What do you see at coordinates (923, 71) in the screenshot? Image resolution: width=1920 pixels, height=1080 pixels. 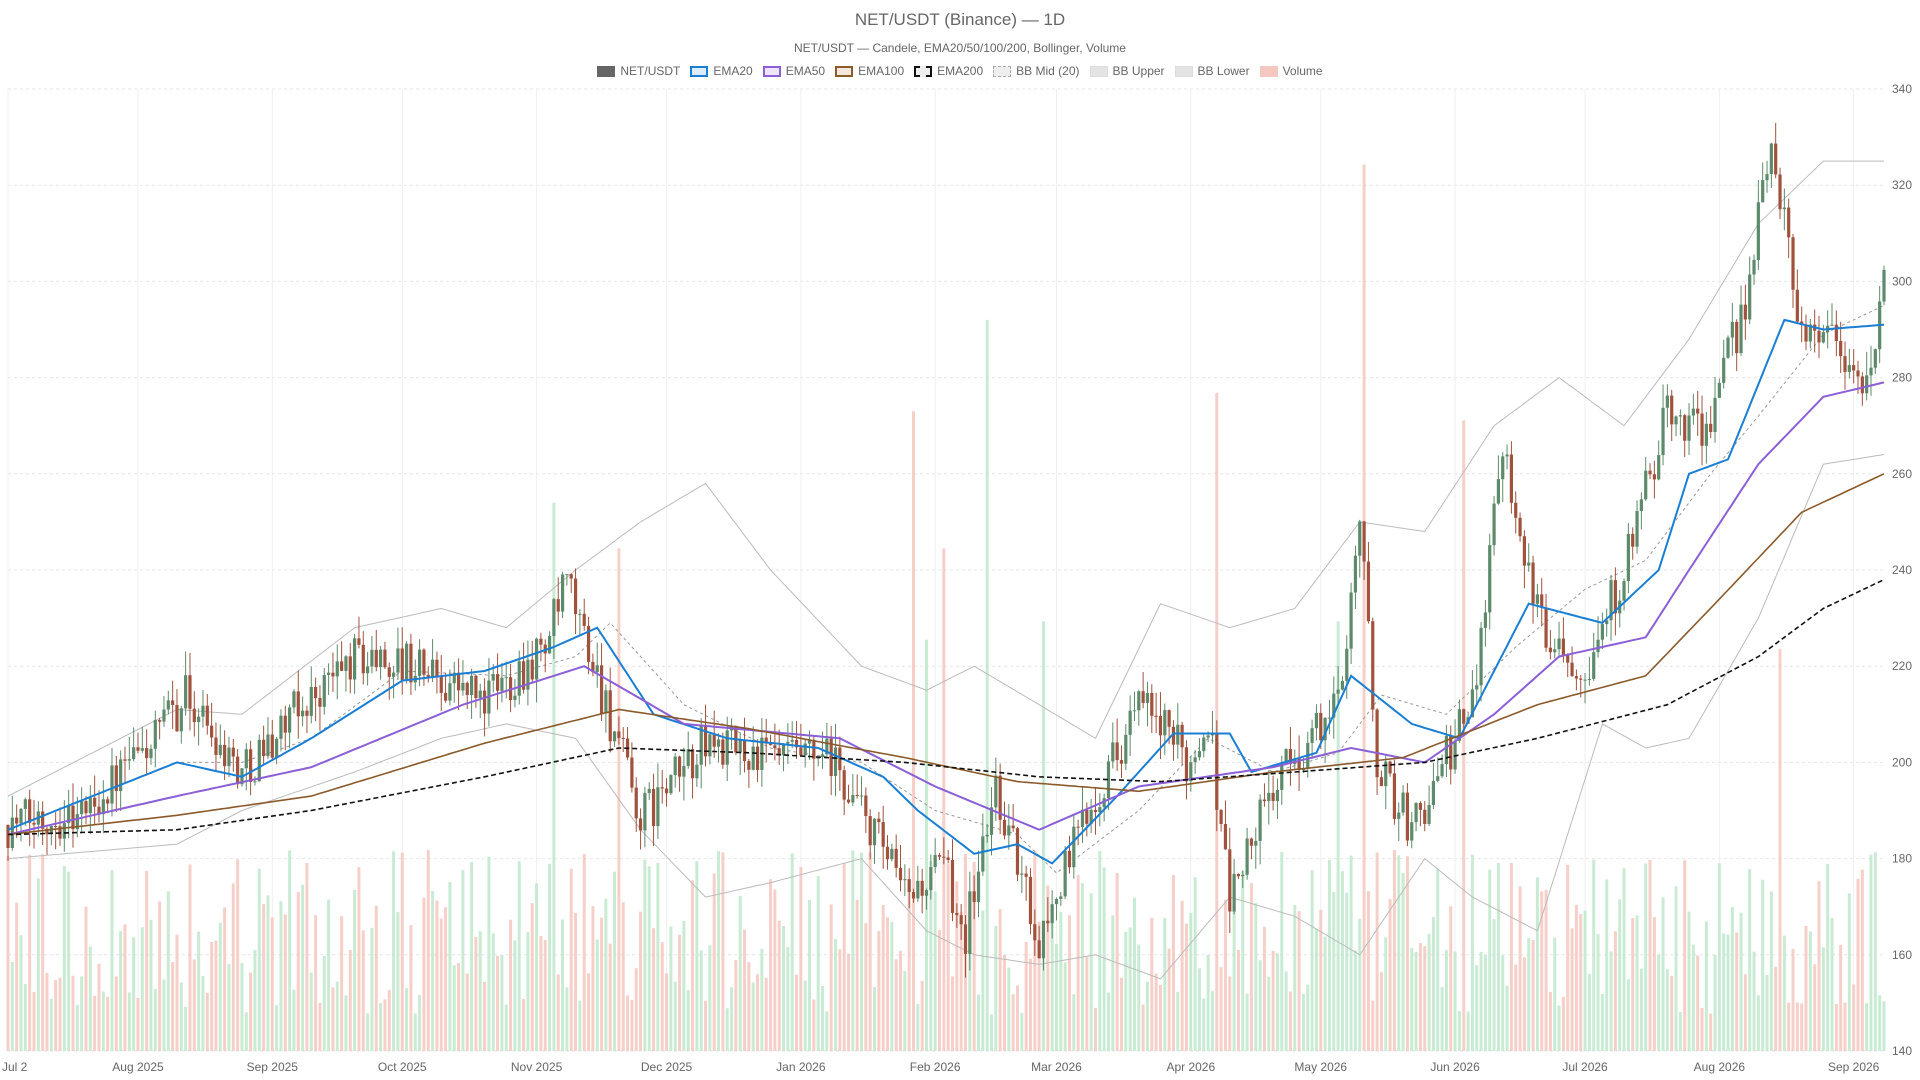 I see `legend-swatch-ema200` at bounding box center [923, 71].